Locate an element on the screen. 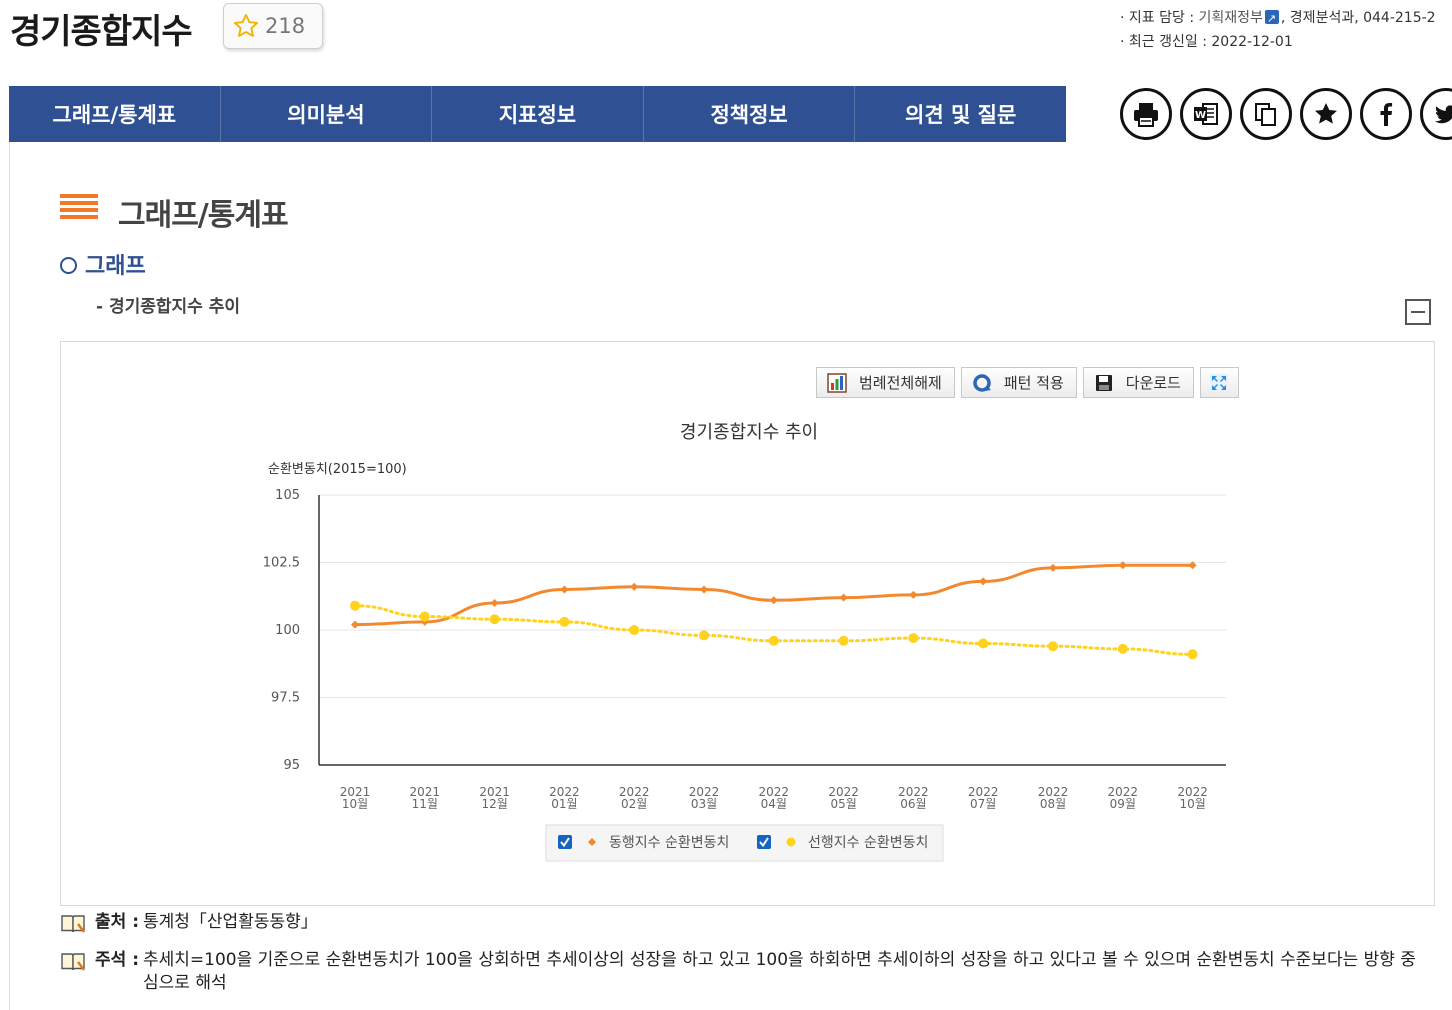  y-axis-label: 순환변동치(2015=100) is located at coordinates (337, 469).